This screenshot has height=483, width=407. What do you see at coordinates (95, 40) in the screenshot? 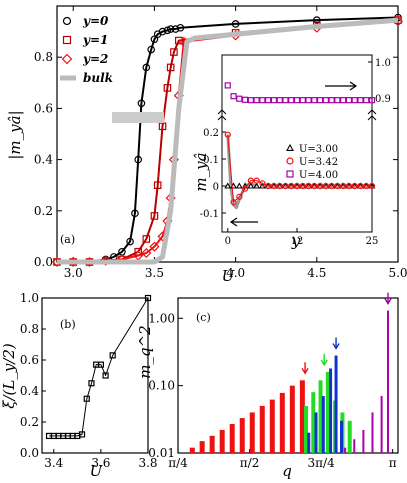
I see `legend-label: y=1` at bounding box center [95, 40].